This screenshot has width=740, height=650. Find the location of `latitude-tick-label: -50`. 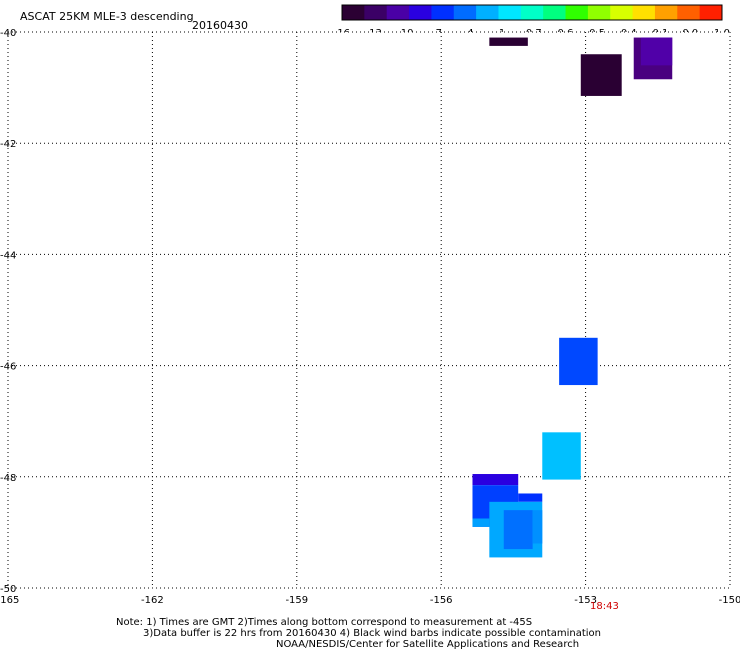

latitude-tick-label: -50 is located at coordinates (8, 589).